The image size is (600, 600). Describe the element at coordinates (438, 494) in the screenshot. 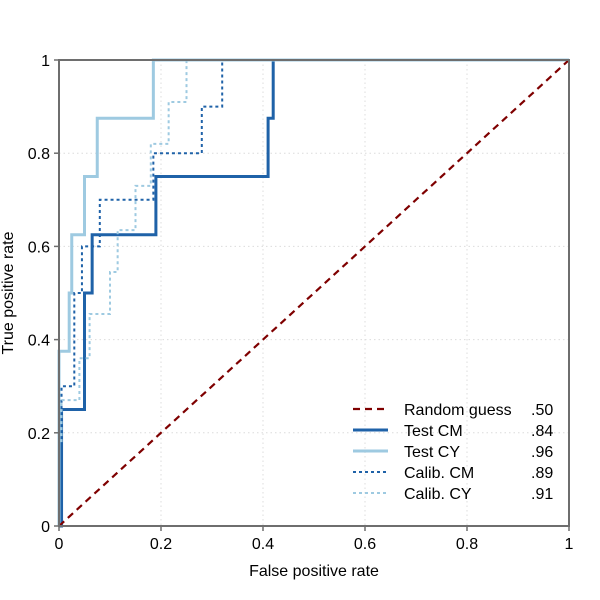

I see `legend-label-calib-cy: Calib. CY` at that location.